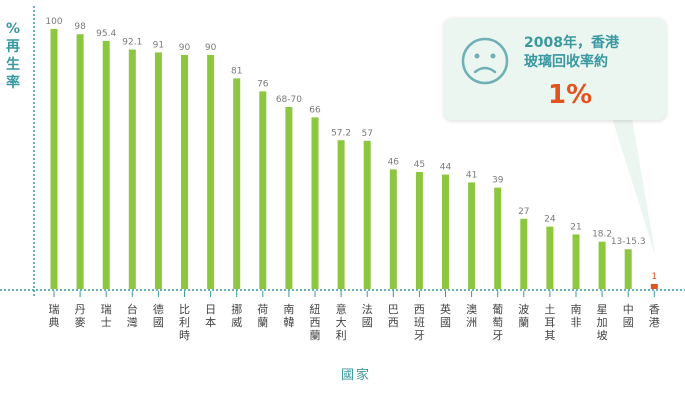 The width and height of the screenshot is (685, 400). Describe the element at coordinates (549, 322) in the screenshot. I see `category-label-19: 土耳其` at that location.